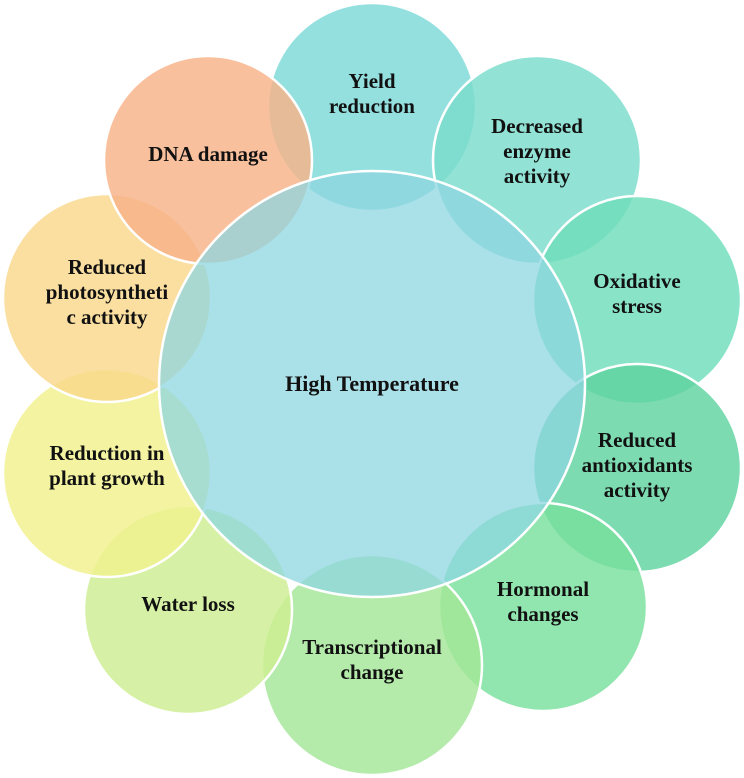 The height and width of the screenshot is (778, 744). I want to click on effect-label-line: Reduction in, so click(107, 453).